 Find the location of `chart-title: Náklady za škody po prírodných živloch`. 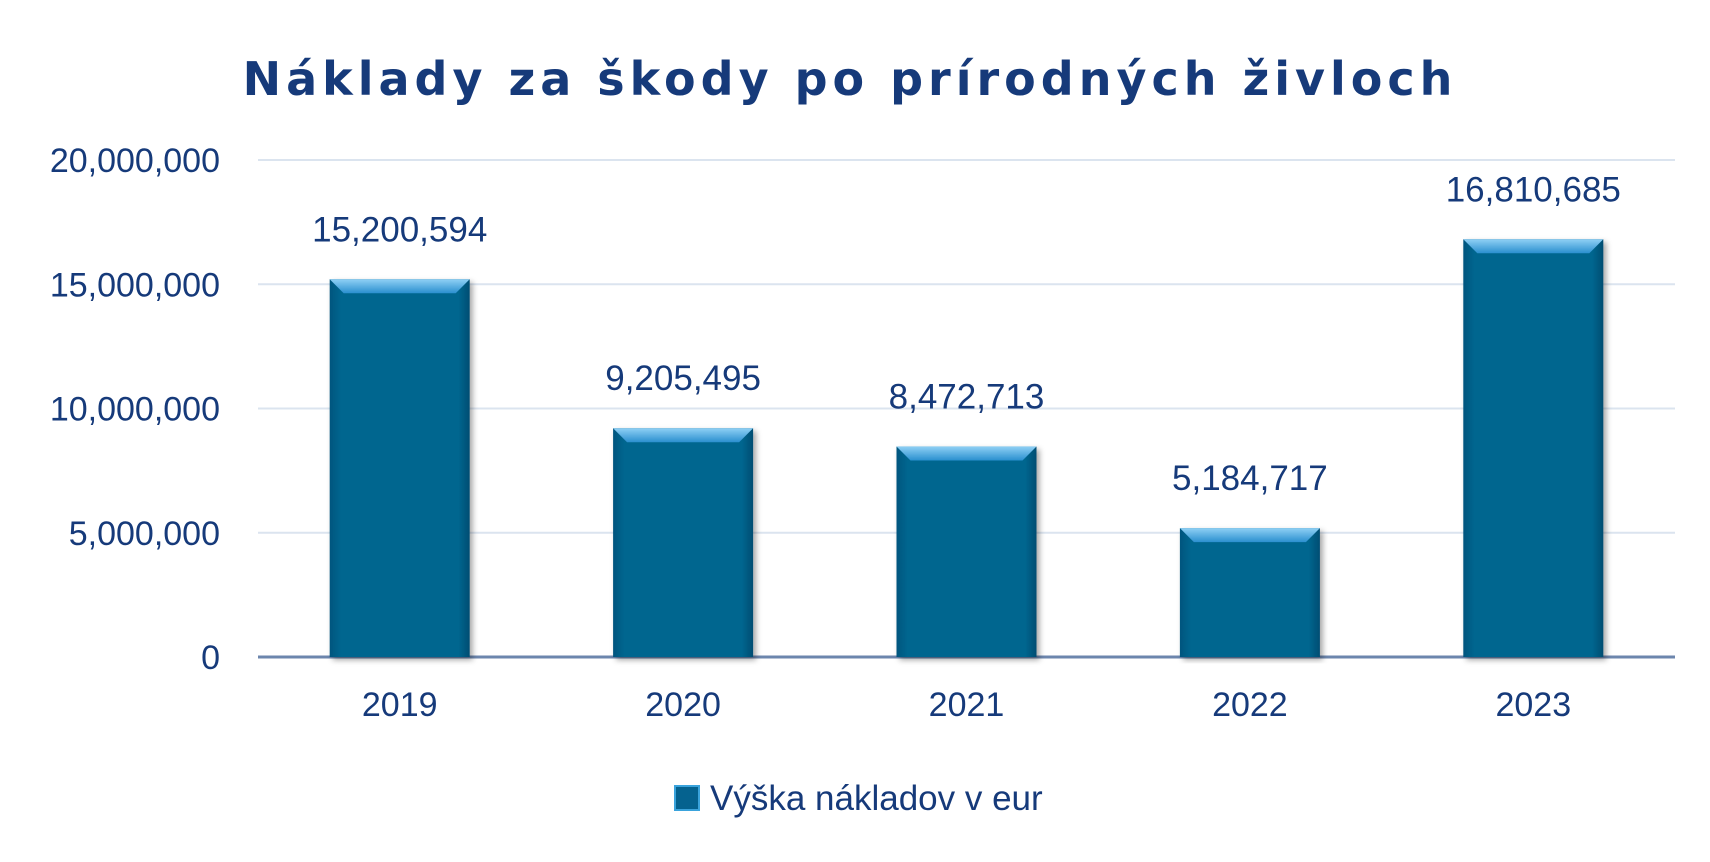

chart-title: Náklady za škody po prírodných živloch is located at coordinates (850, 79).